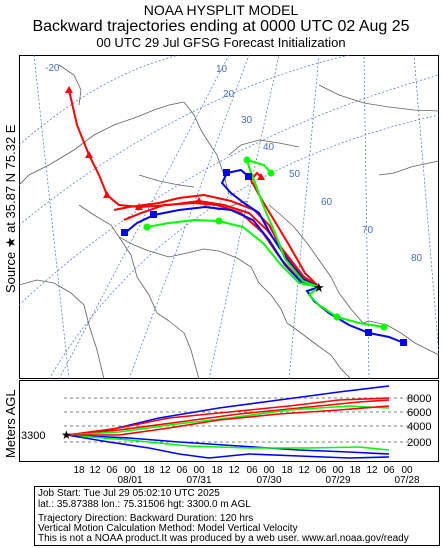 This screenshot has height=548, width=442. Describe the element at coordinates (33, 436) in the screenshot. I see `start-height-label: 3300` at that location.